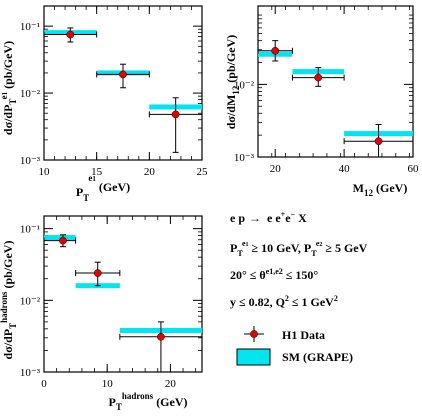 Image resolution: width=422 pixels, height=417 pixels. Describe the element at coordinates (294, 346) in the screenshot. I see `legend: H1 Data SM (GRAPE)` at that location.